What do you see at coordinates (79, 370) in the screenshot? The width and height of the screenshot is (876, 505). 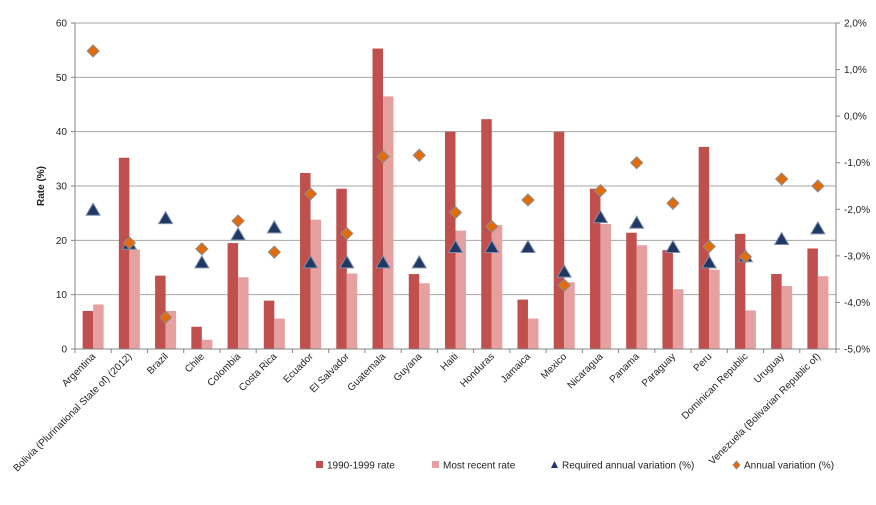 I see `category-label: Argentina` at bounding box center [79, 370].